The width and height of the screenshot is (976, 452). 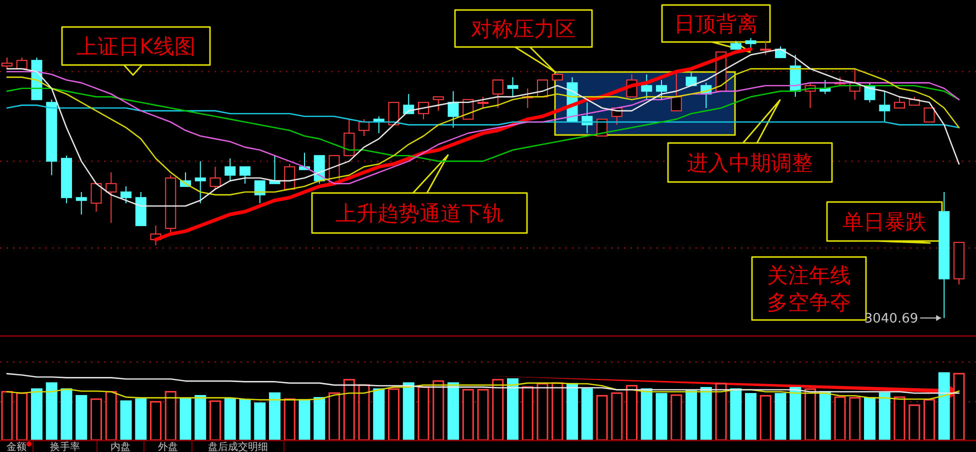 What do you see at coordinates (716, 24) in the screenshot?
I see `text: 日顶背离` at bounding box center [716, 24].